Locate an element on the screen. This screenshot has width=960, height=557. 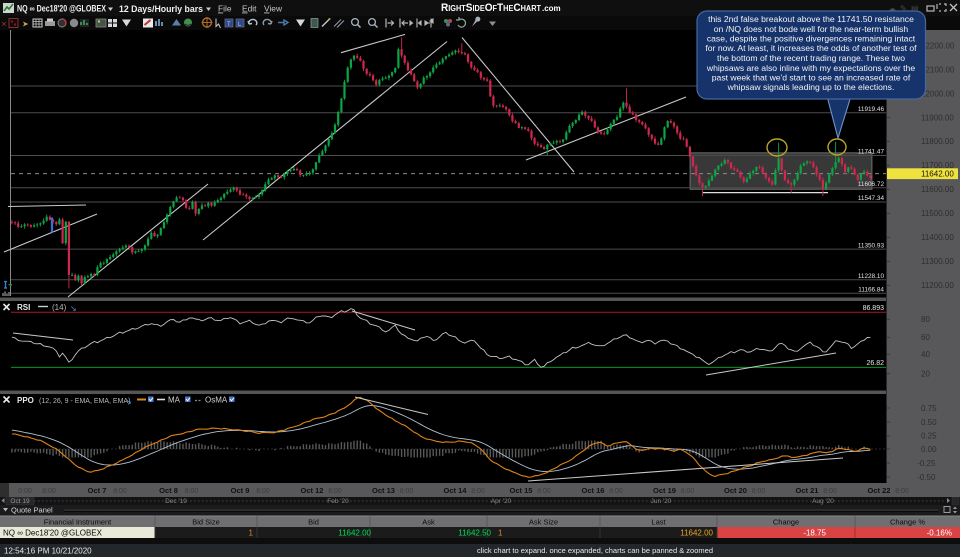
svg-text: 12100.00 is located at coordinates (938, 69).